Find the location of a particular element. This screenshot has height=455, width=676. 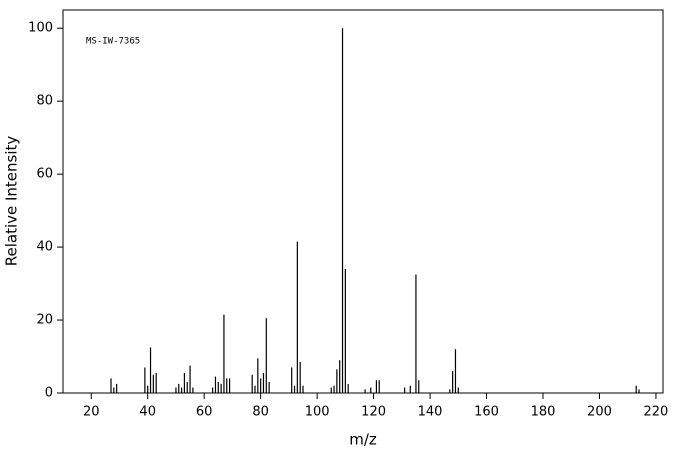

y-tick-label: 100 is located at coordinates (40, 28).